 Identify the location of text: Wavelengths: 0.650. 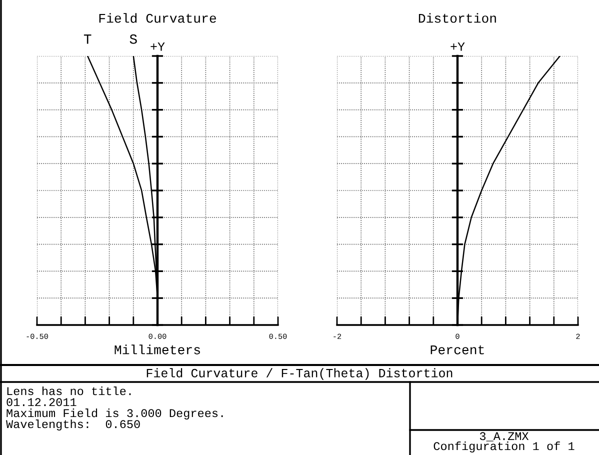
(73, 424).